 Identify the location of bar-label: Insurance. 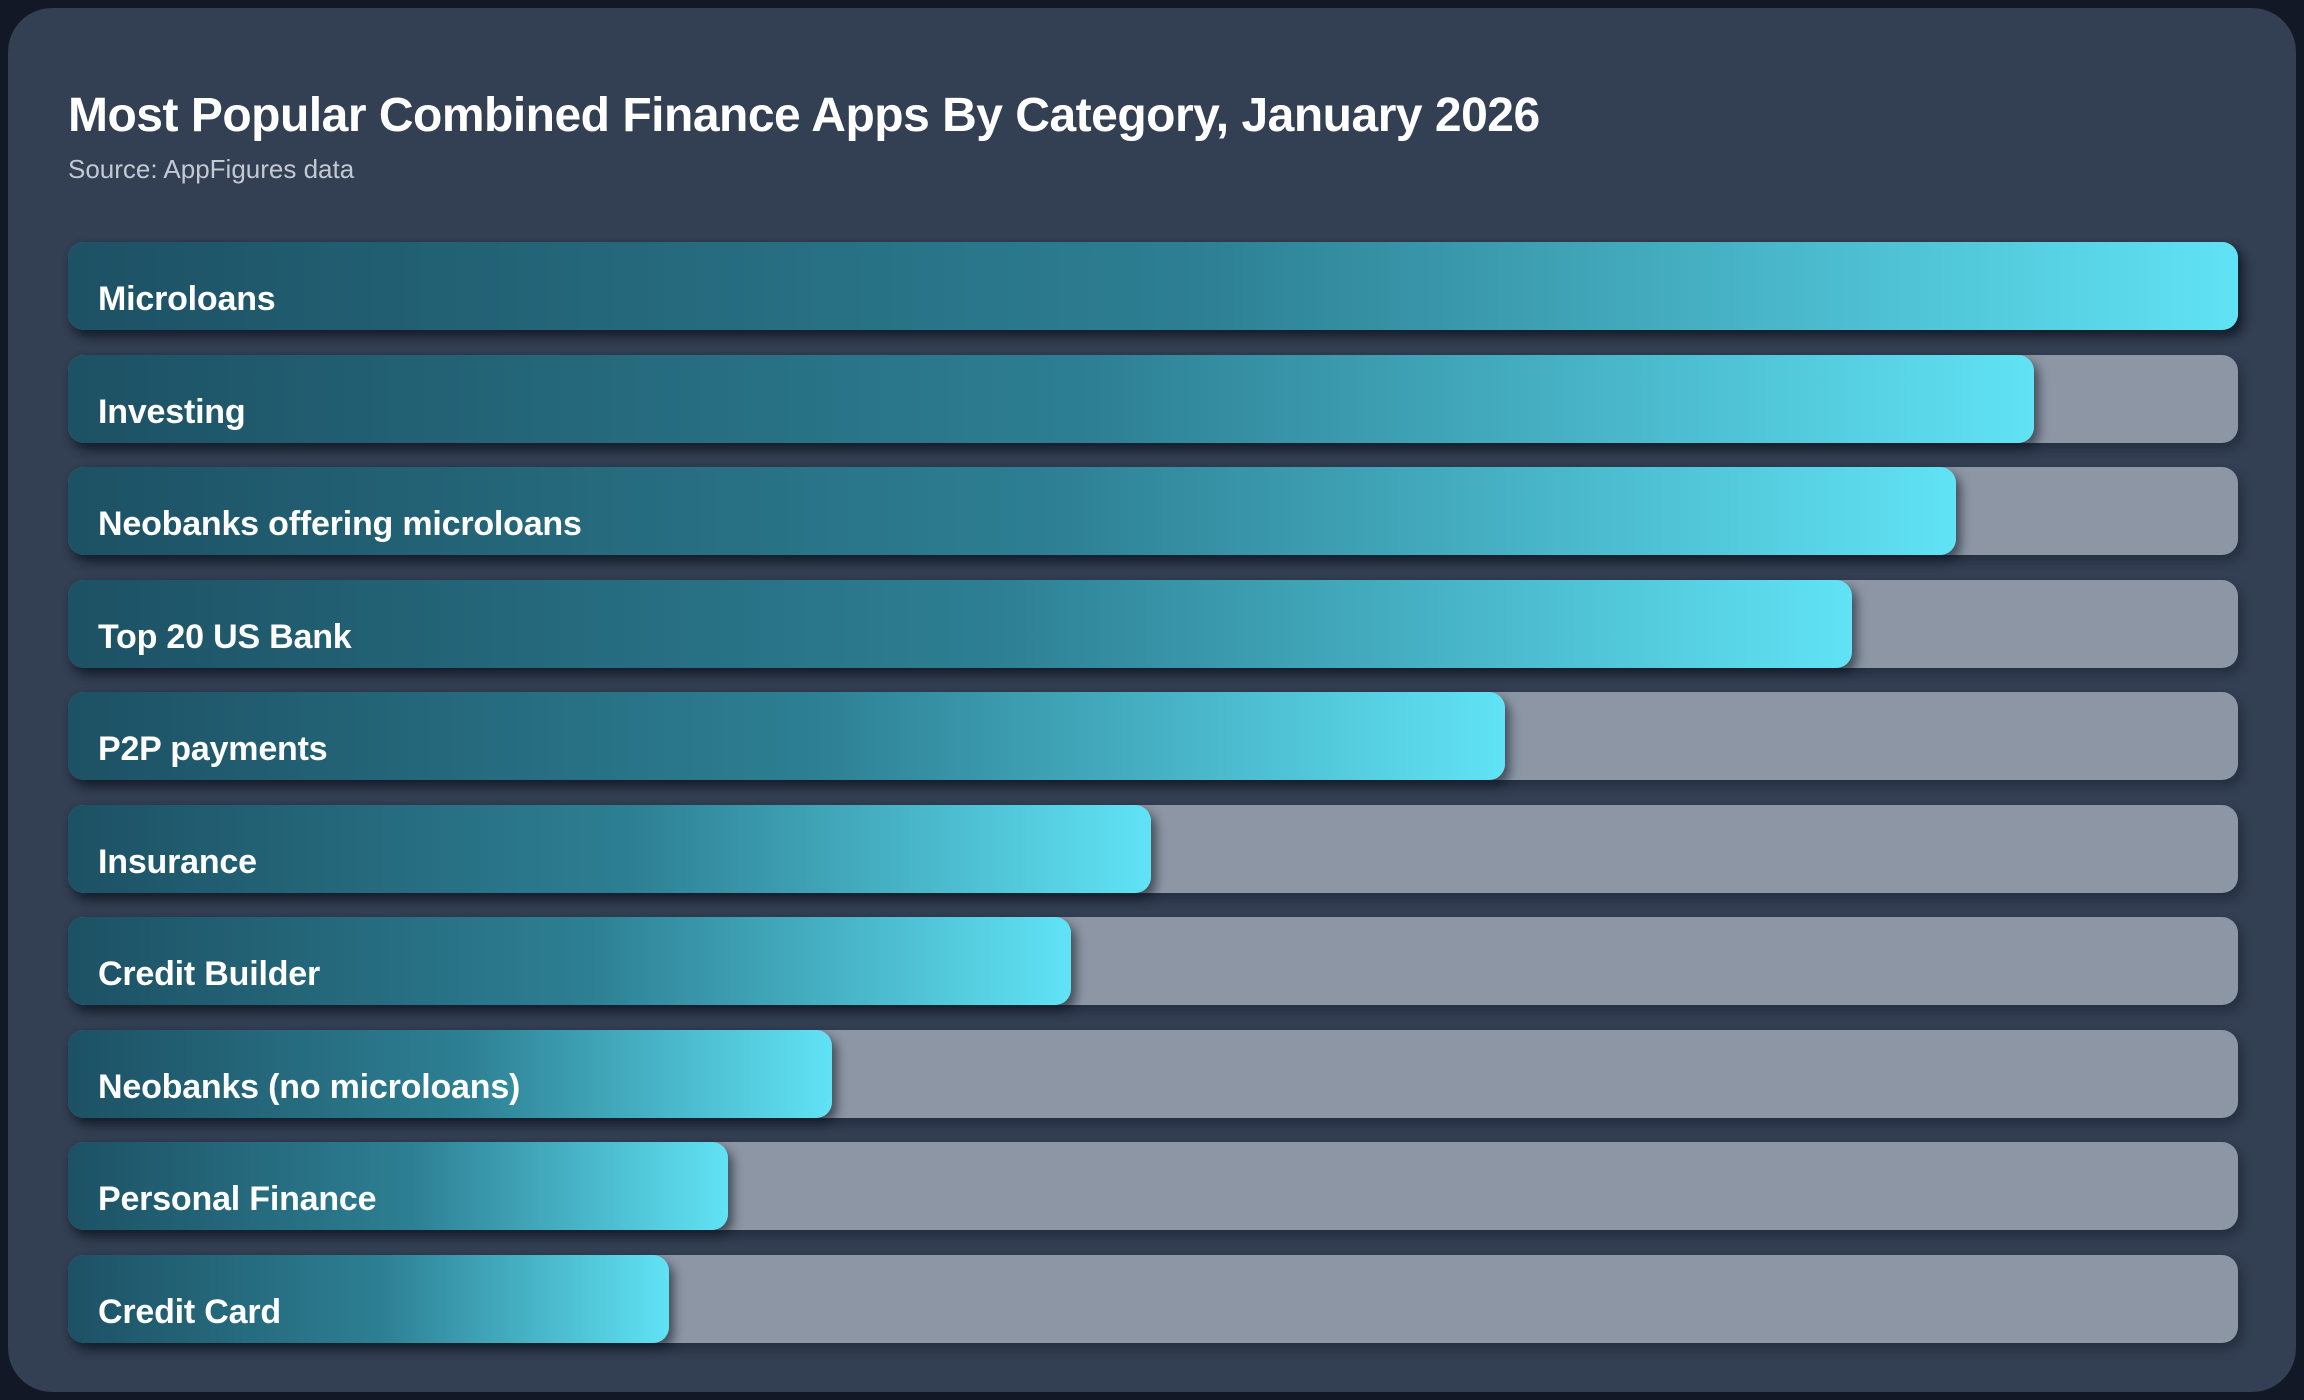
(177, 861).